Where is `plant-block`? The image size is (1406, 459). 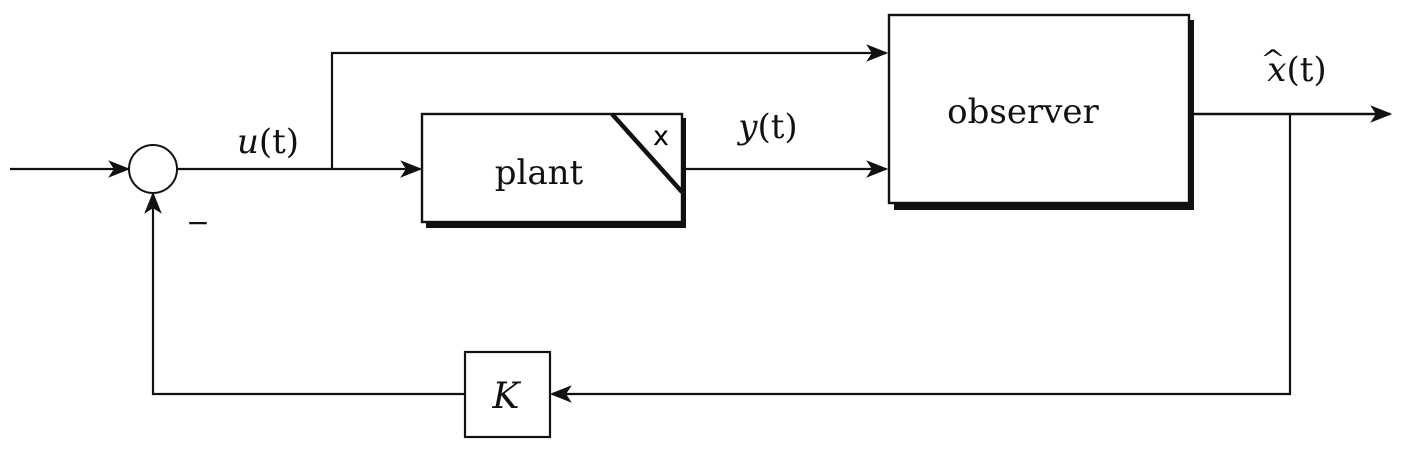
plant-block is located at coordinates (552, 168).